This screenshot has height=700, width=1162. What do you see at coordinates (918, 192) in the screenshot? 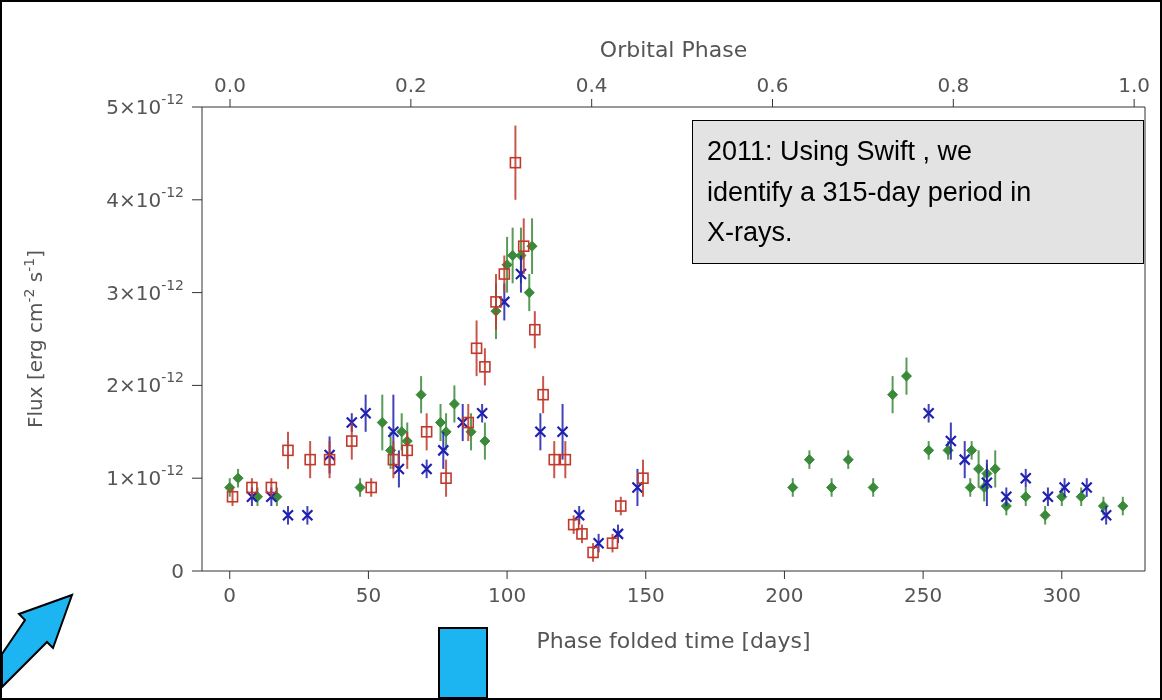
I see `note-box: 2011: Using Swift , we identify a 315-day period in X-rays.` at bounding box center [918, 192].